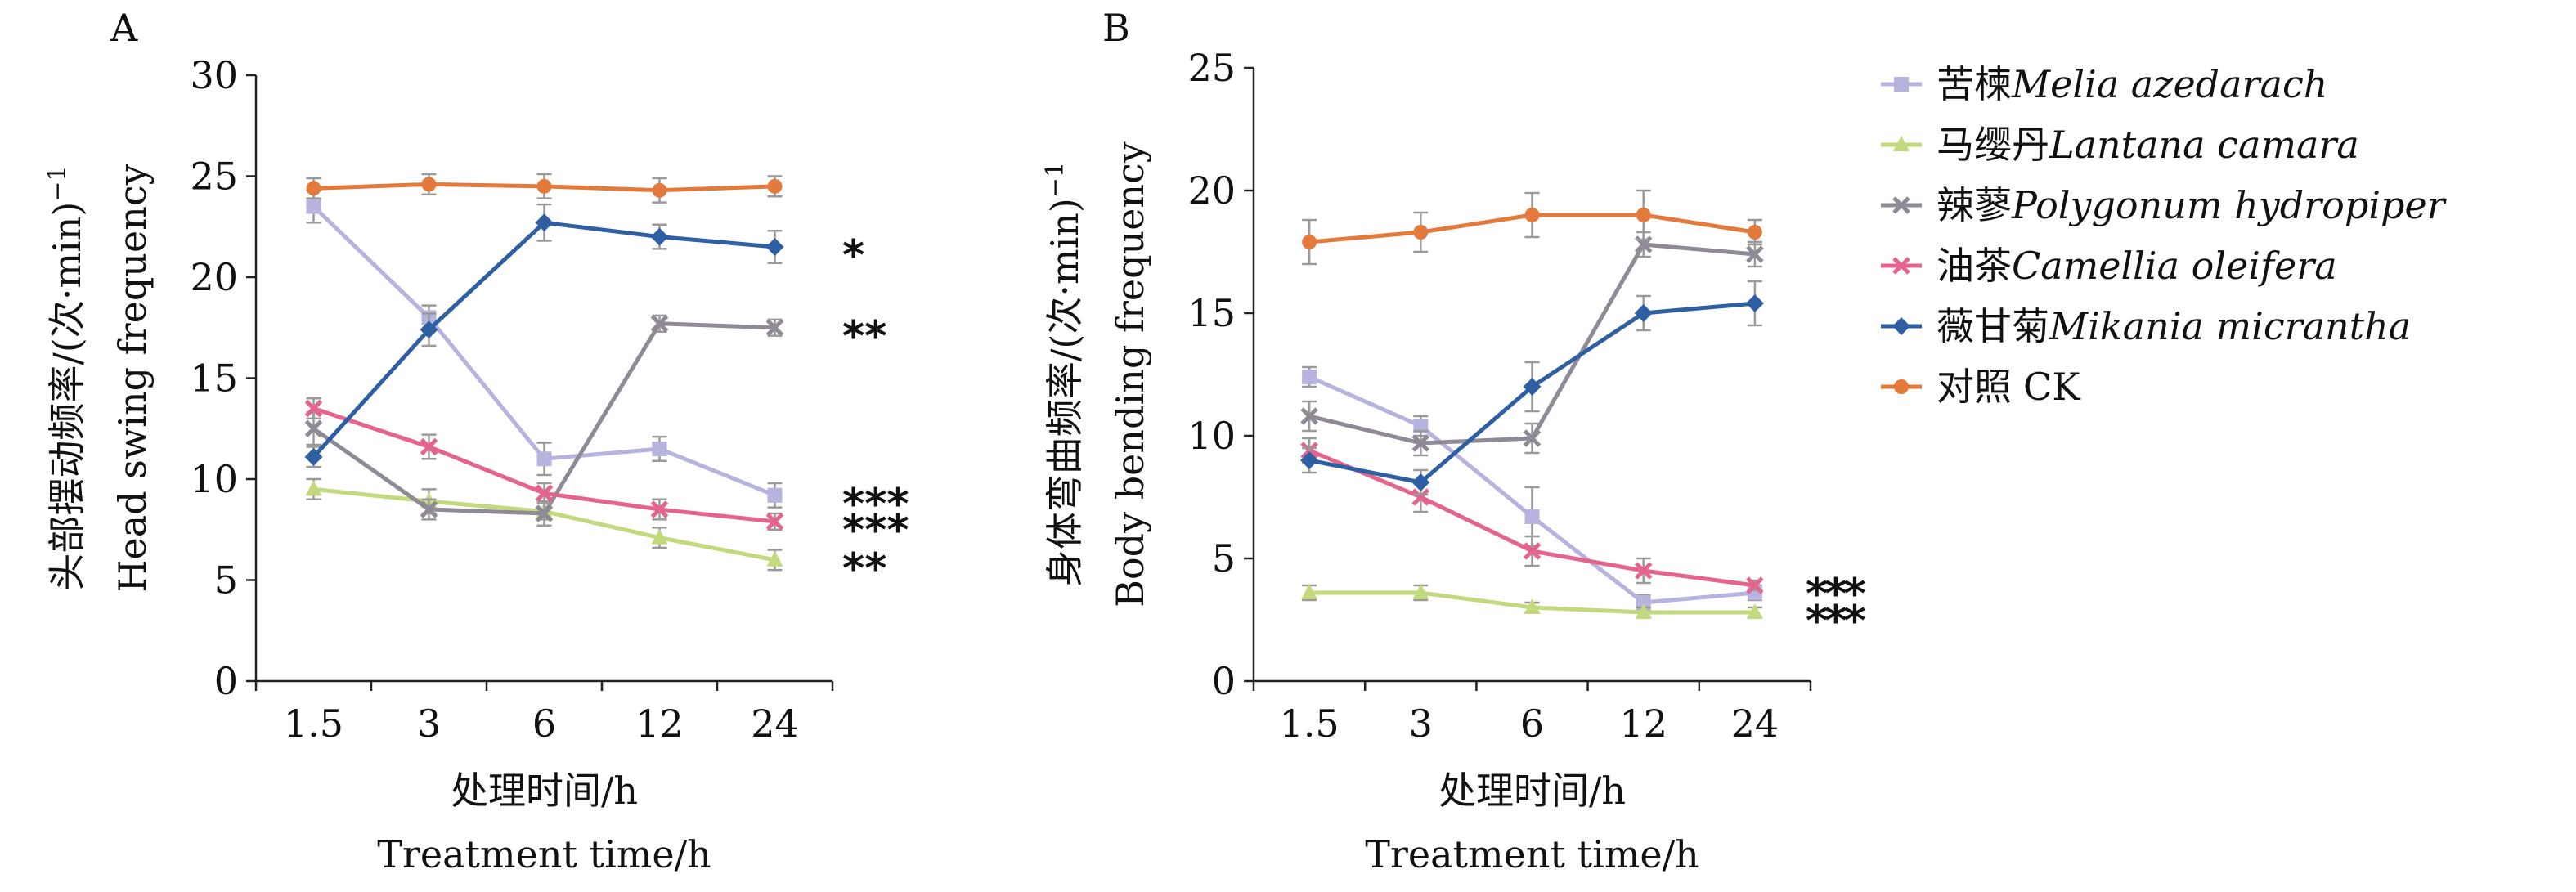  I want to click on legend-marker-lantana, so click(1901, 143).